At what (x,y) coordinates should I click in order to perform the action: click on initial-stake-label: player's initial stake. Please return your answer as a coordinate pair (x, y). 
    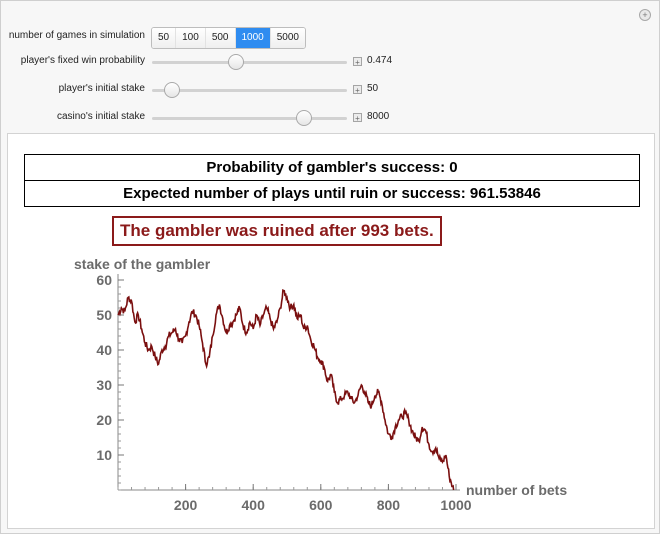
    Looking at the image, I should click on (101, 88).